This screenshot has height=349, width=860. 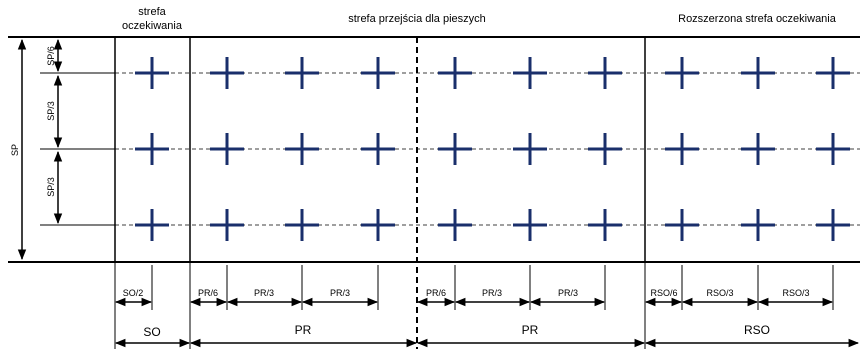 I want to click on pr-label-right: PR, so click(x=530, y=330).